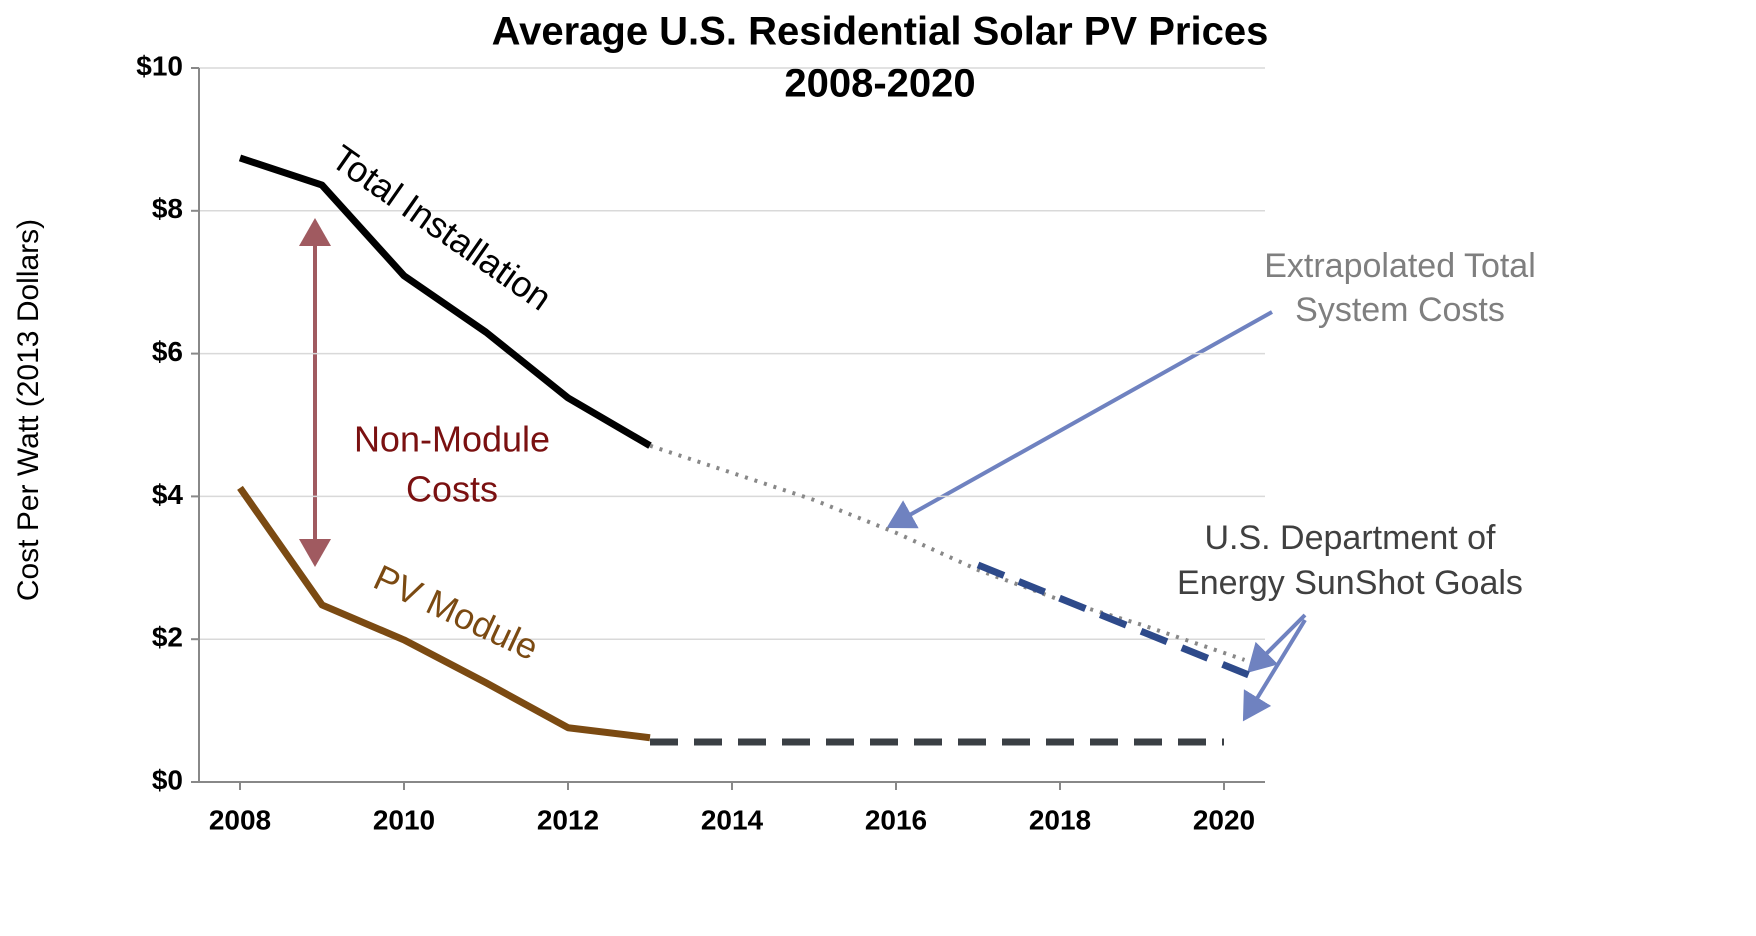 The width and height of the screenshot is (1756, 936). What do you see at coordinates (732, 819) in the screenshot?
I see `x-tick-label: 2014` at bounding box center [732, 819].